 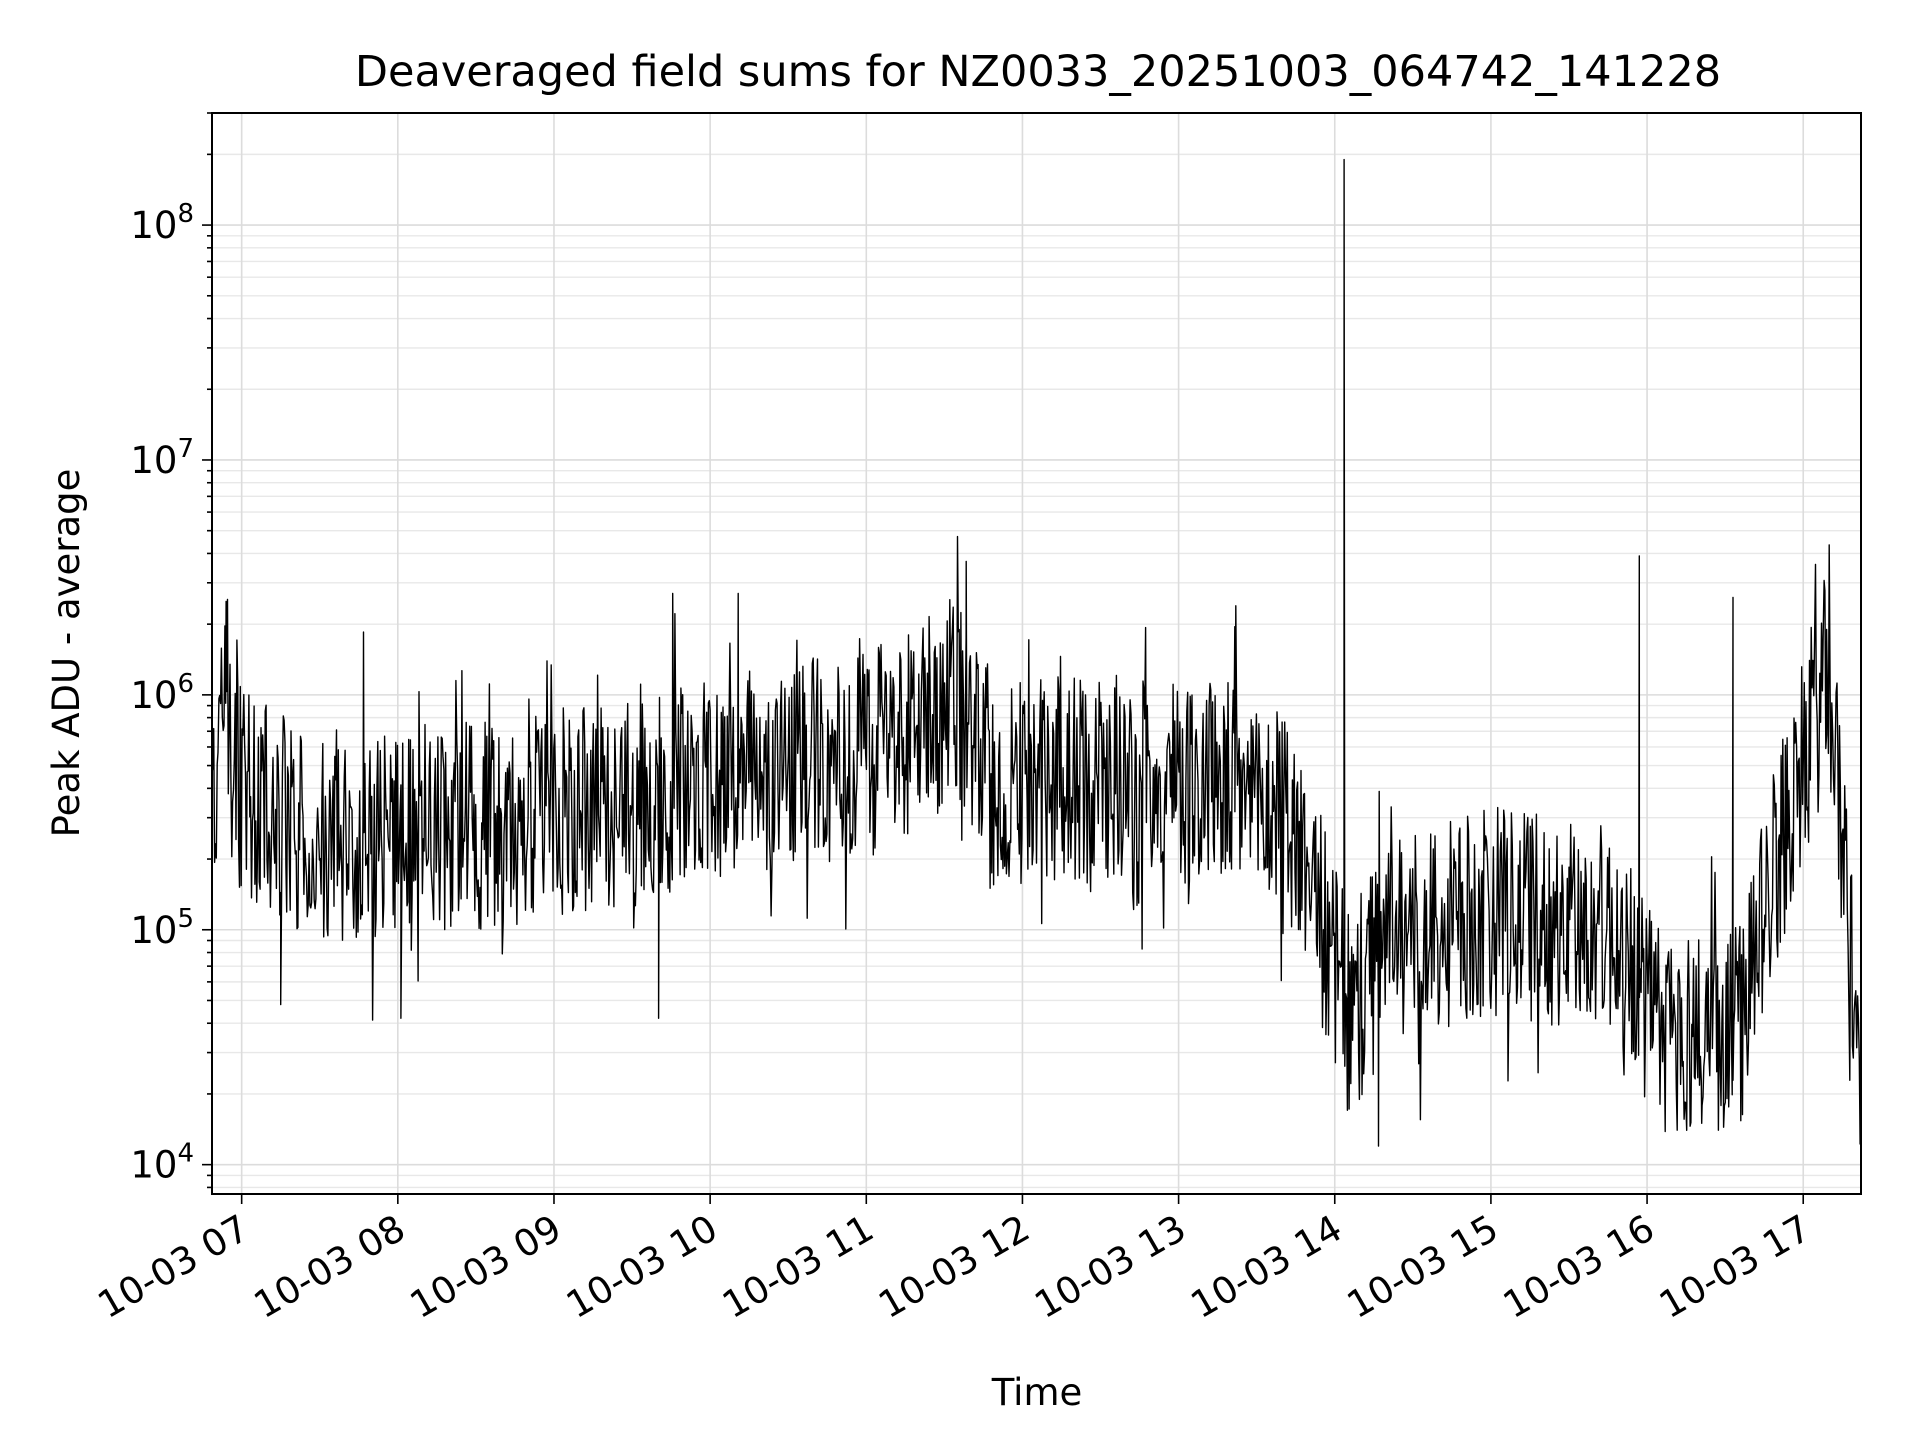 I want to click on y-tick-label: 106, so click(x=162, y=693).